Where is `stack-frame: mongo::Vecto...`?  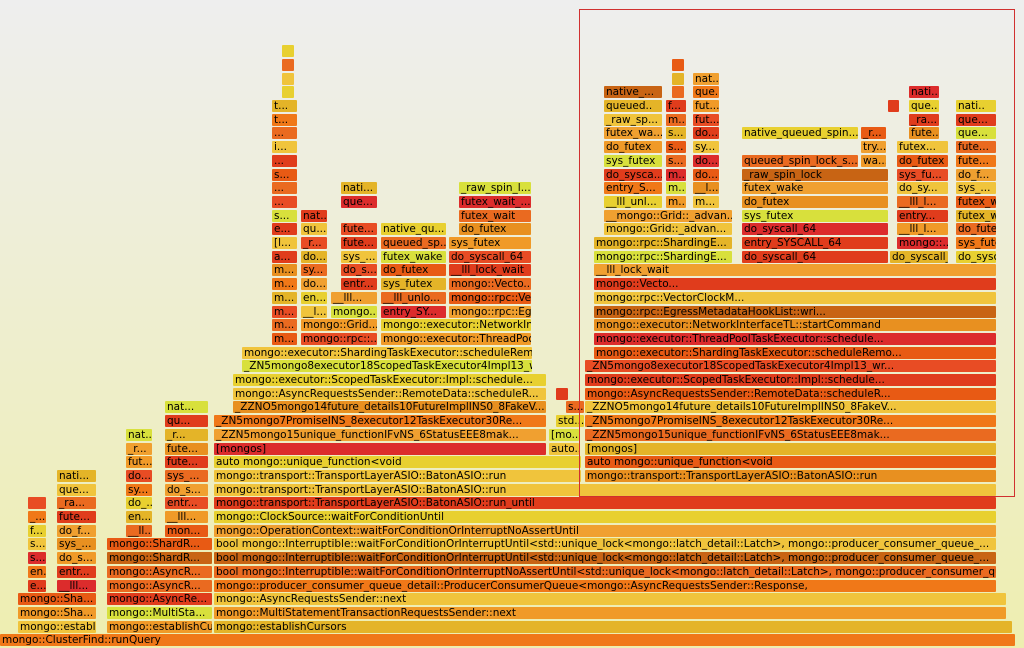 stack-frame: mongo::Vecto... is located at coordinates (490, 284).